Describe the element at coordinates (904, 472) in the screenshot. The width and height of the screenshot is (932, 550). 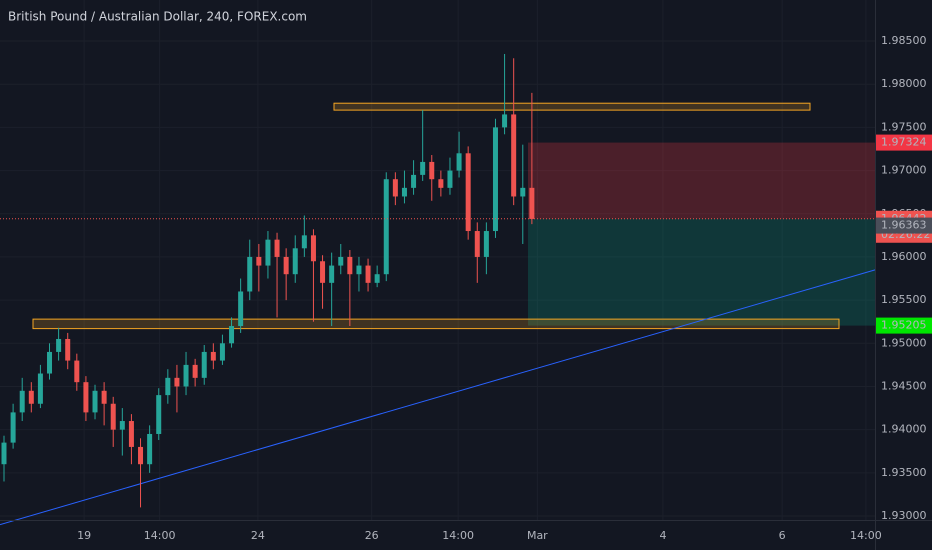
I see `y-tick-label: 1.93500` at that location.